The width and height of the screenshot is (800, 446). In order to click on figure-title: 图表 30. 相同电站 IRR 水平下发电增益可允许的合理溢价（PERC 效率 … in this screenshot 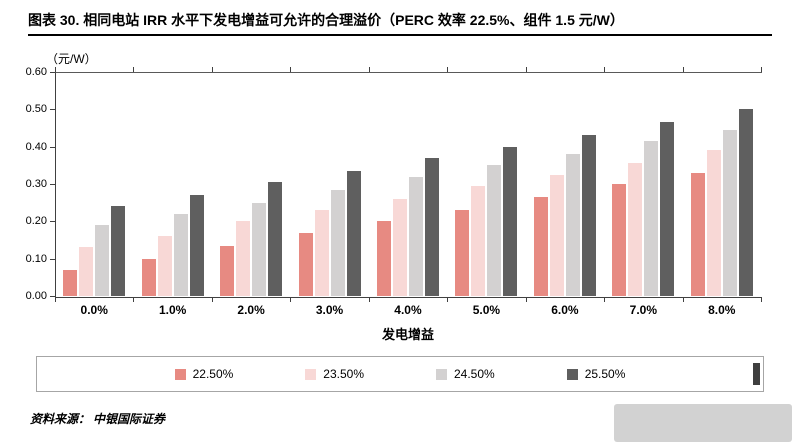, I will do `click(326, 20)`.